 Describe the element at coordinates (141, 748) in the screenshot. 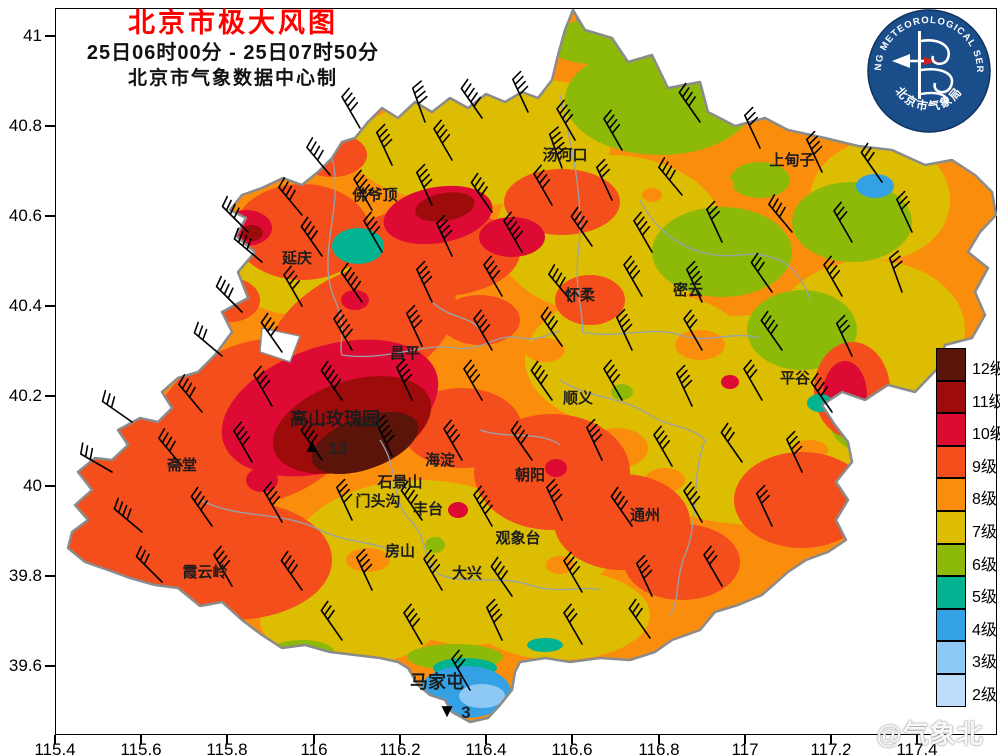

I see `lon-tick-label: 115.6` at that location.